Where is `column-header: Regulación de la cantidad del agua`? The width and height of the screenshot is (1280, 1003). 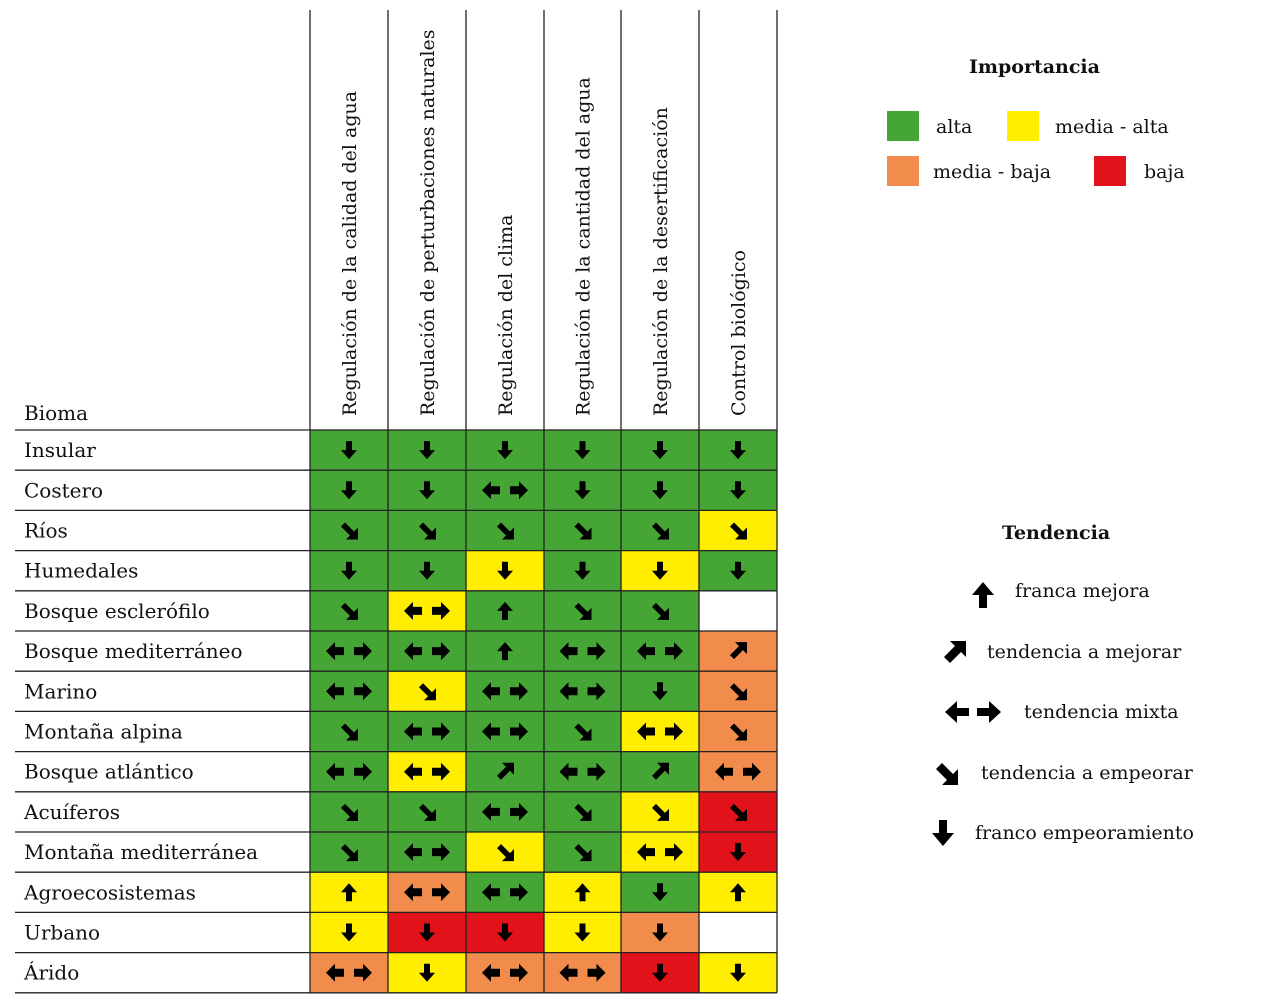 column-header: Regulación de la cantidad del agua is located at coordinates (584, 246).